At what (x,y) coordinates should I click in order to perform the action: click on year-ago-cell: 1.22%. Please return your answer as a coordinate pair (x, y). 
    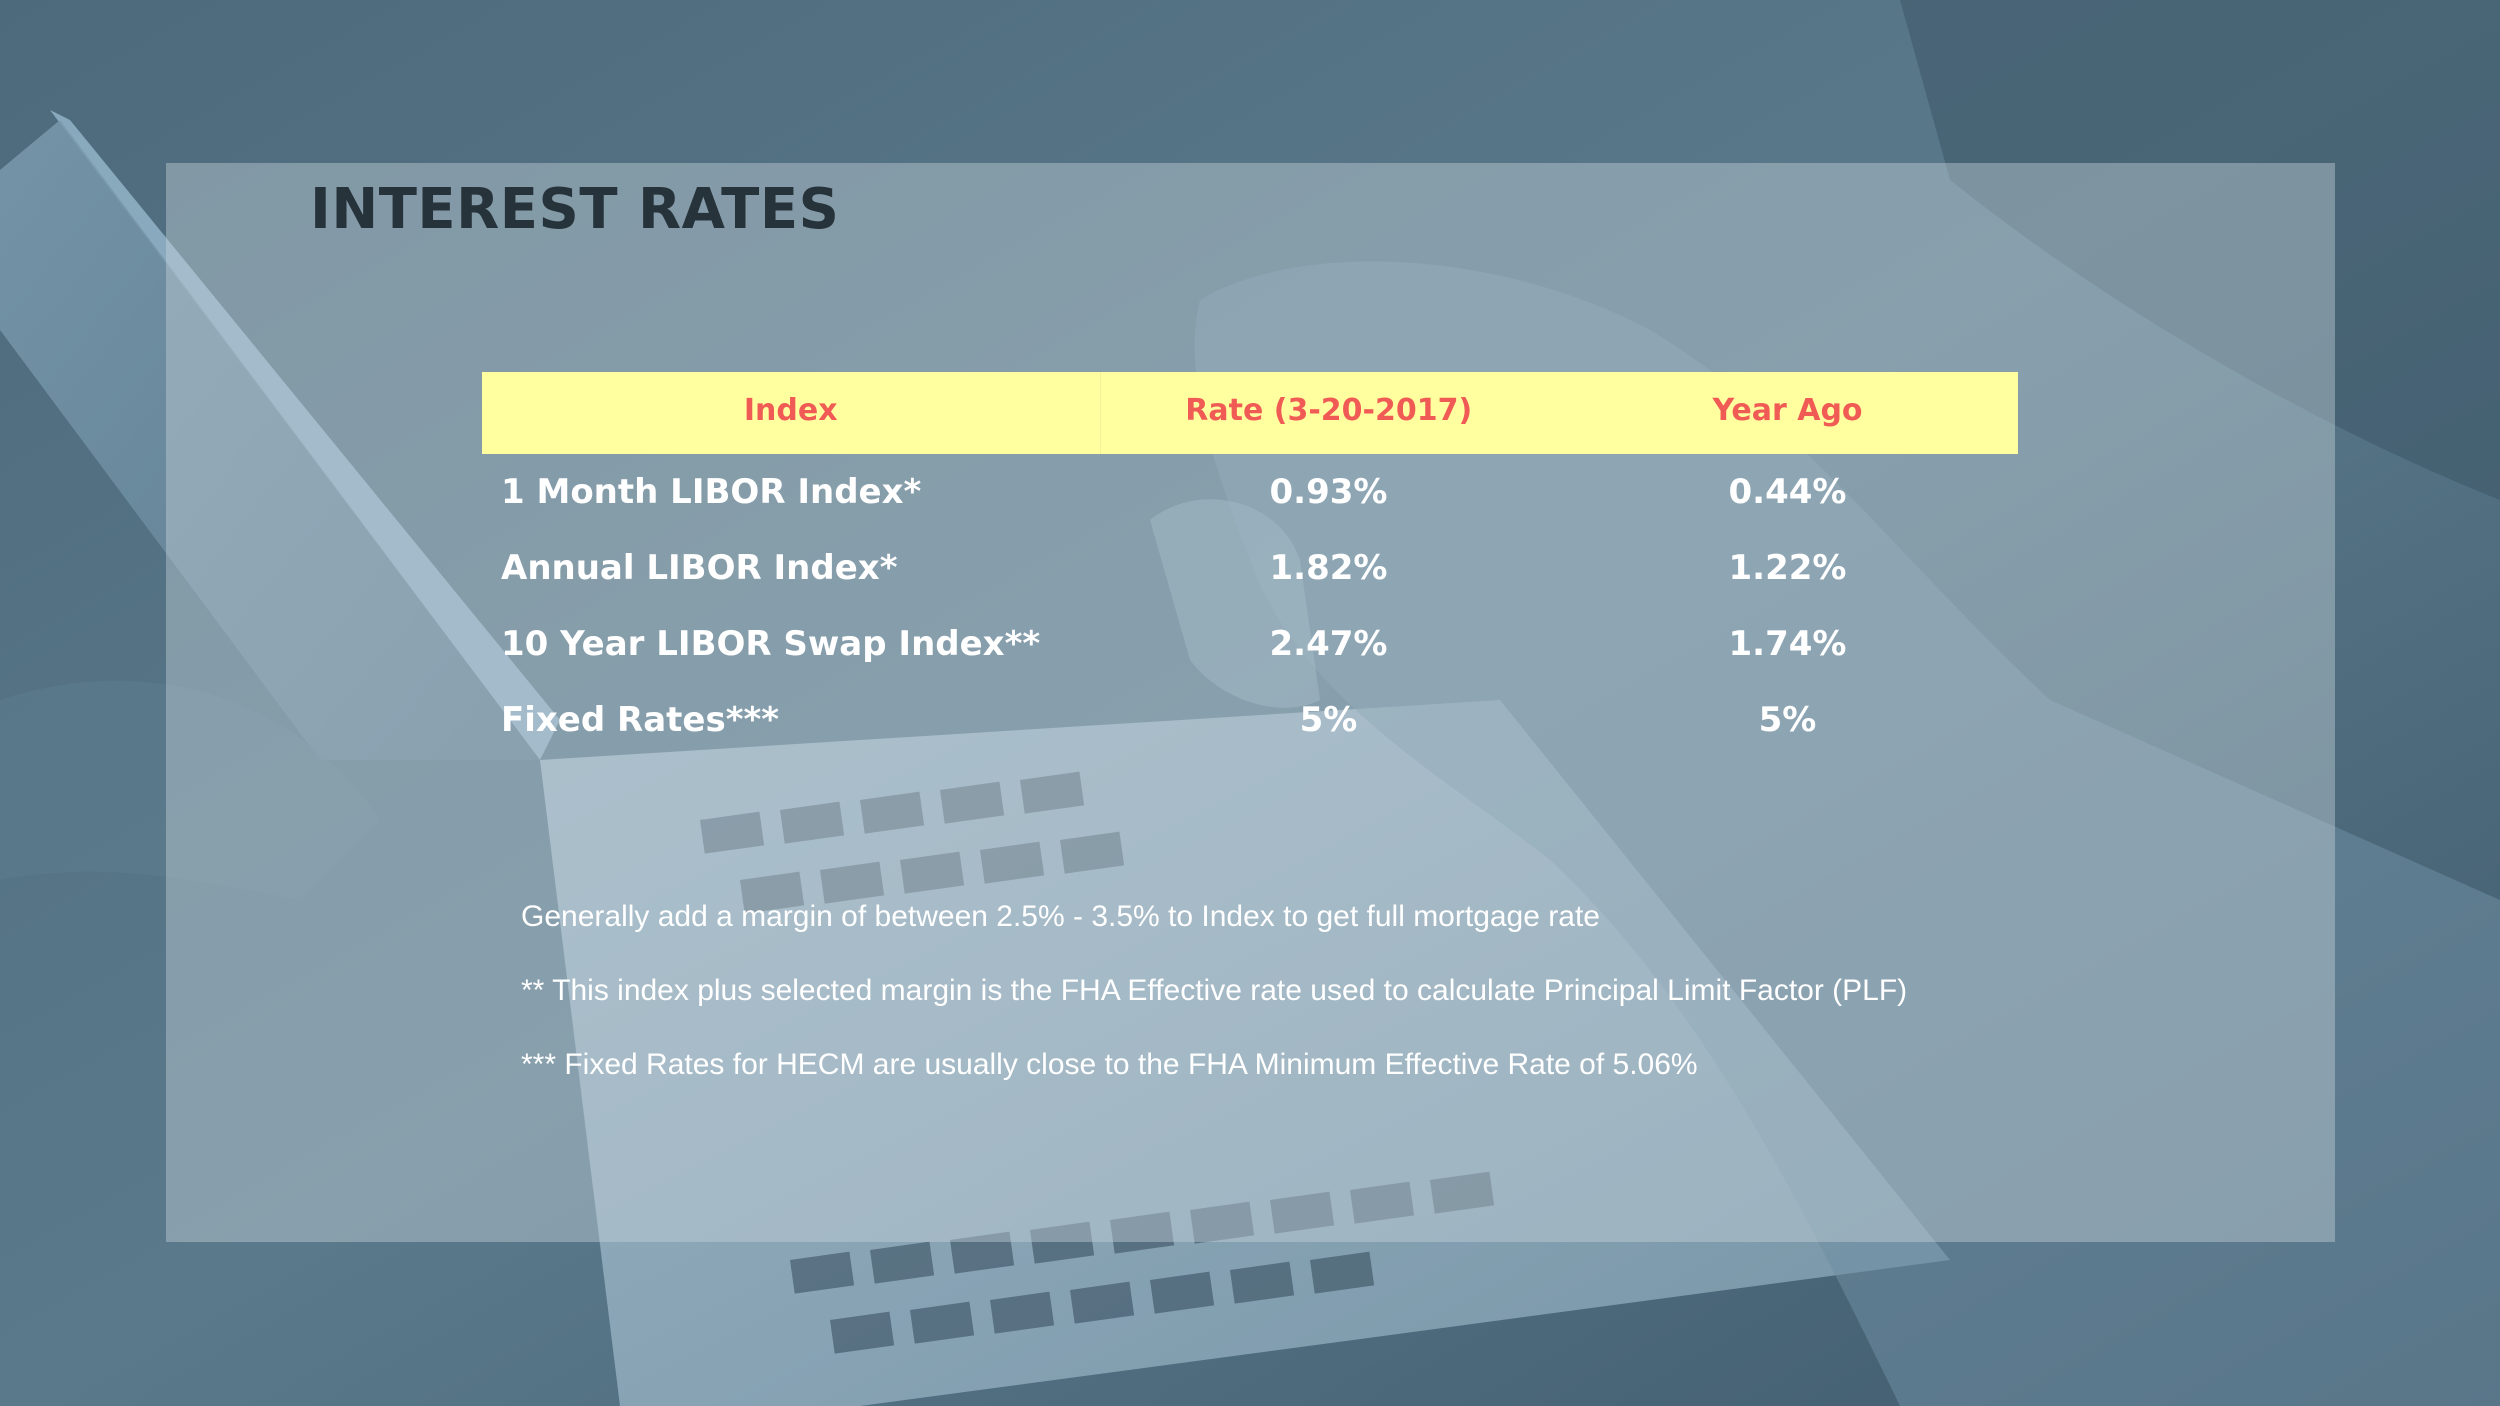
    Looking at the image, I should click on (1787, 568).